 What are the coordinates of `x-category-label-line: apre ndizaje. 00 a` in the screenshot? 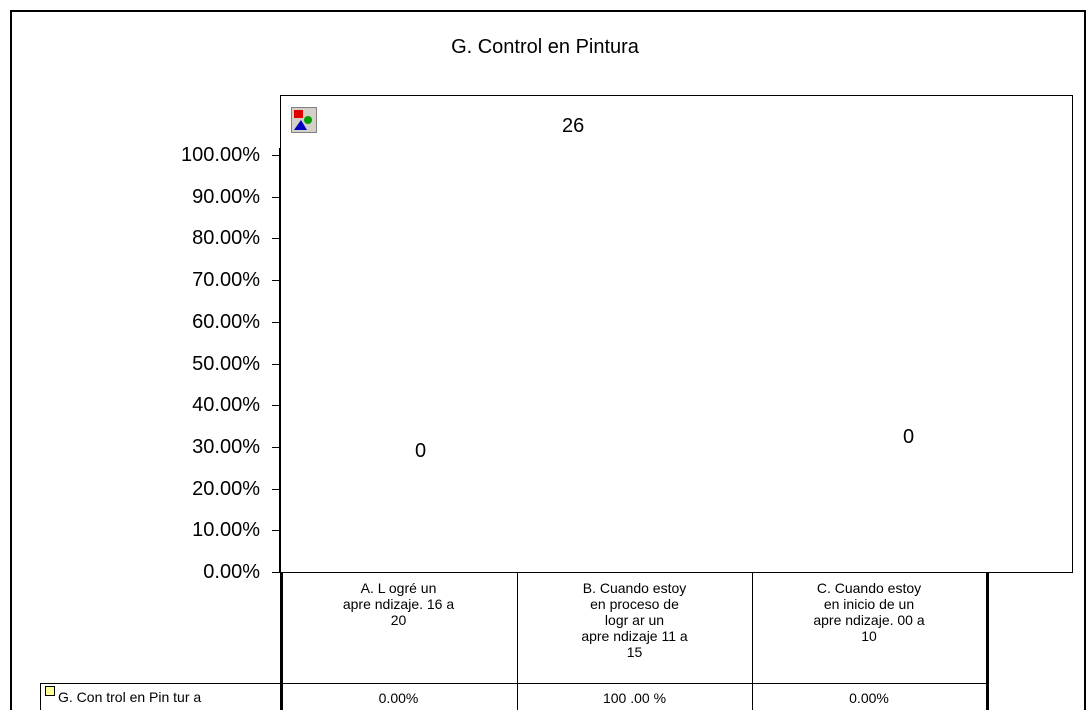 It's located at (869, 620).